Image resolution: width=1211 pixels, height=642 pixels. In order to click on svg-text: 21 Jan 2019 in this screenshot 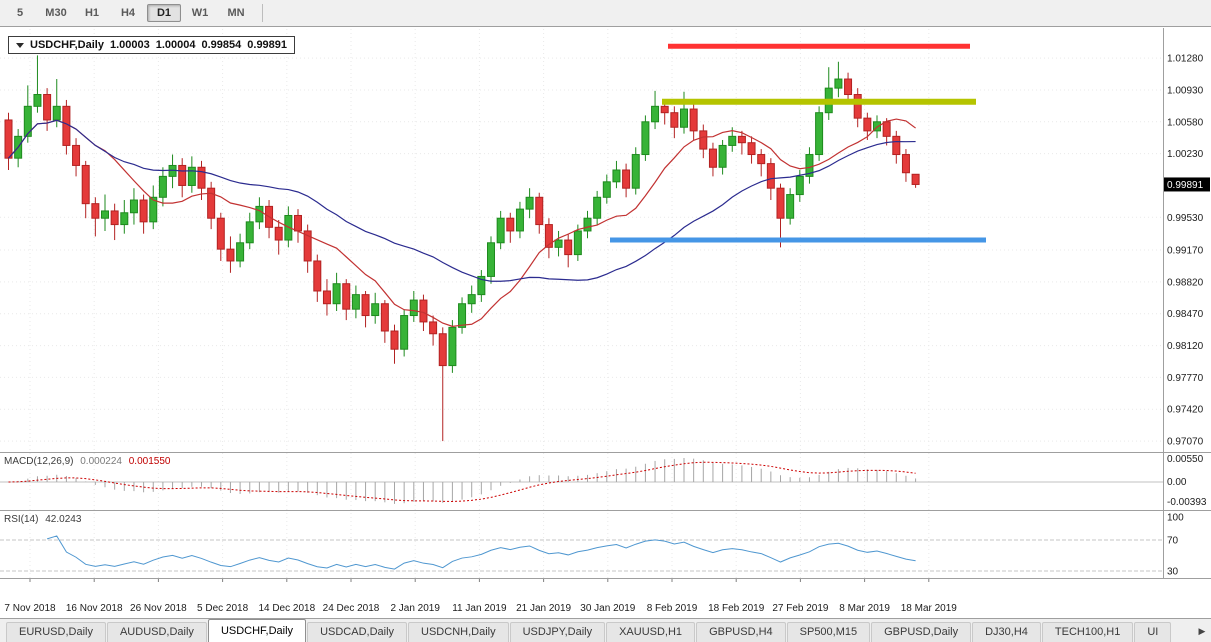, I will do `click(543, 608)`.